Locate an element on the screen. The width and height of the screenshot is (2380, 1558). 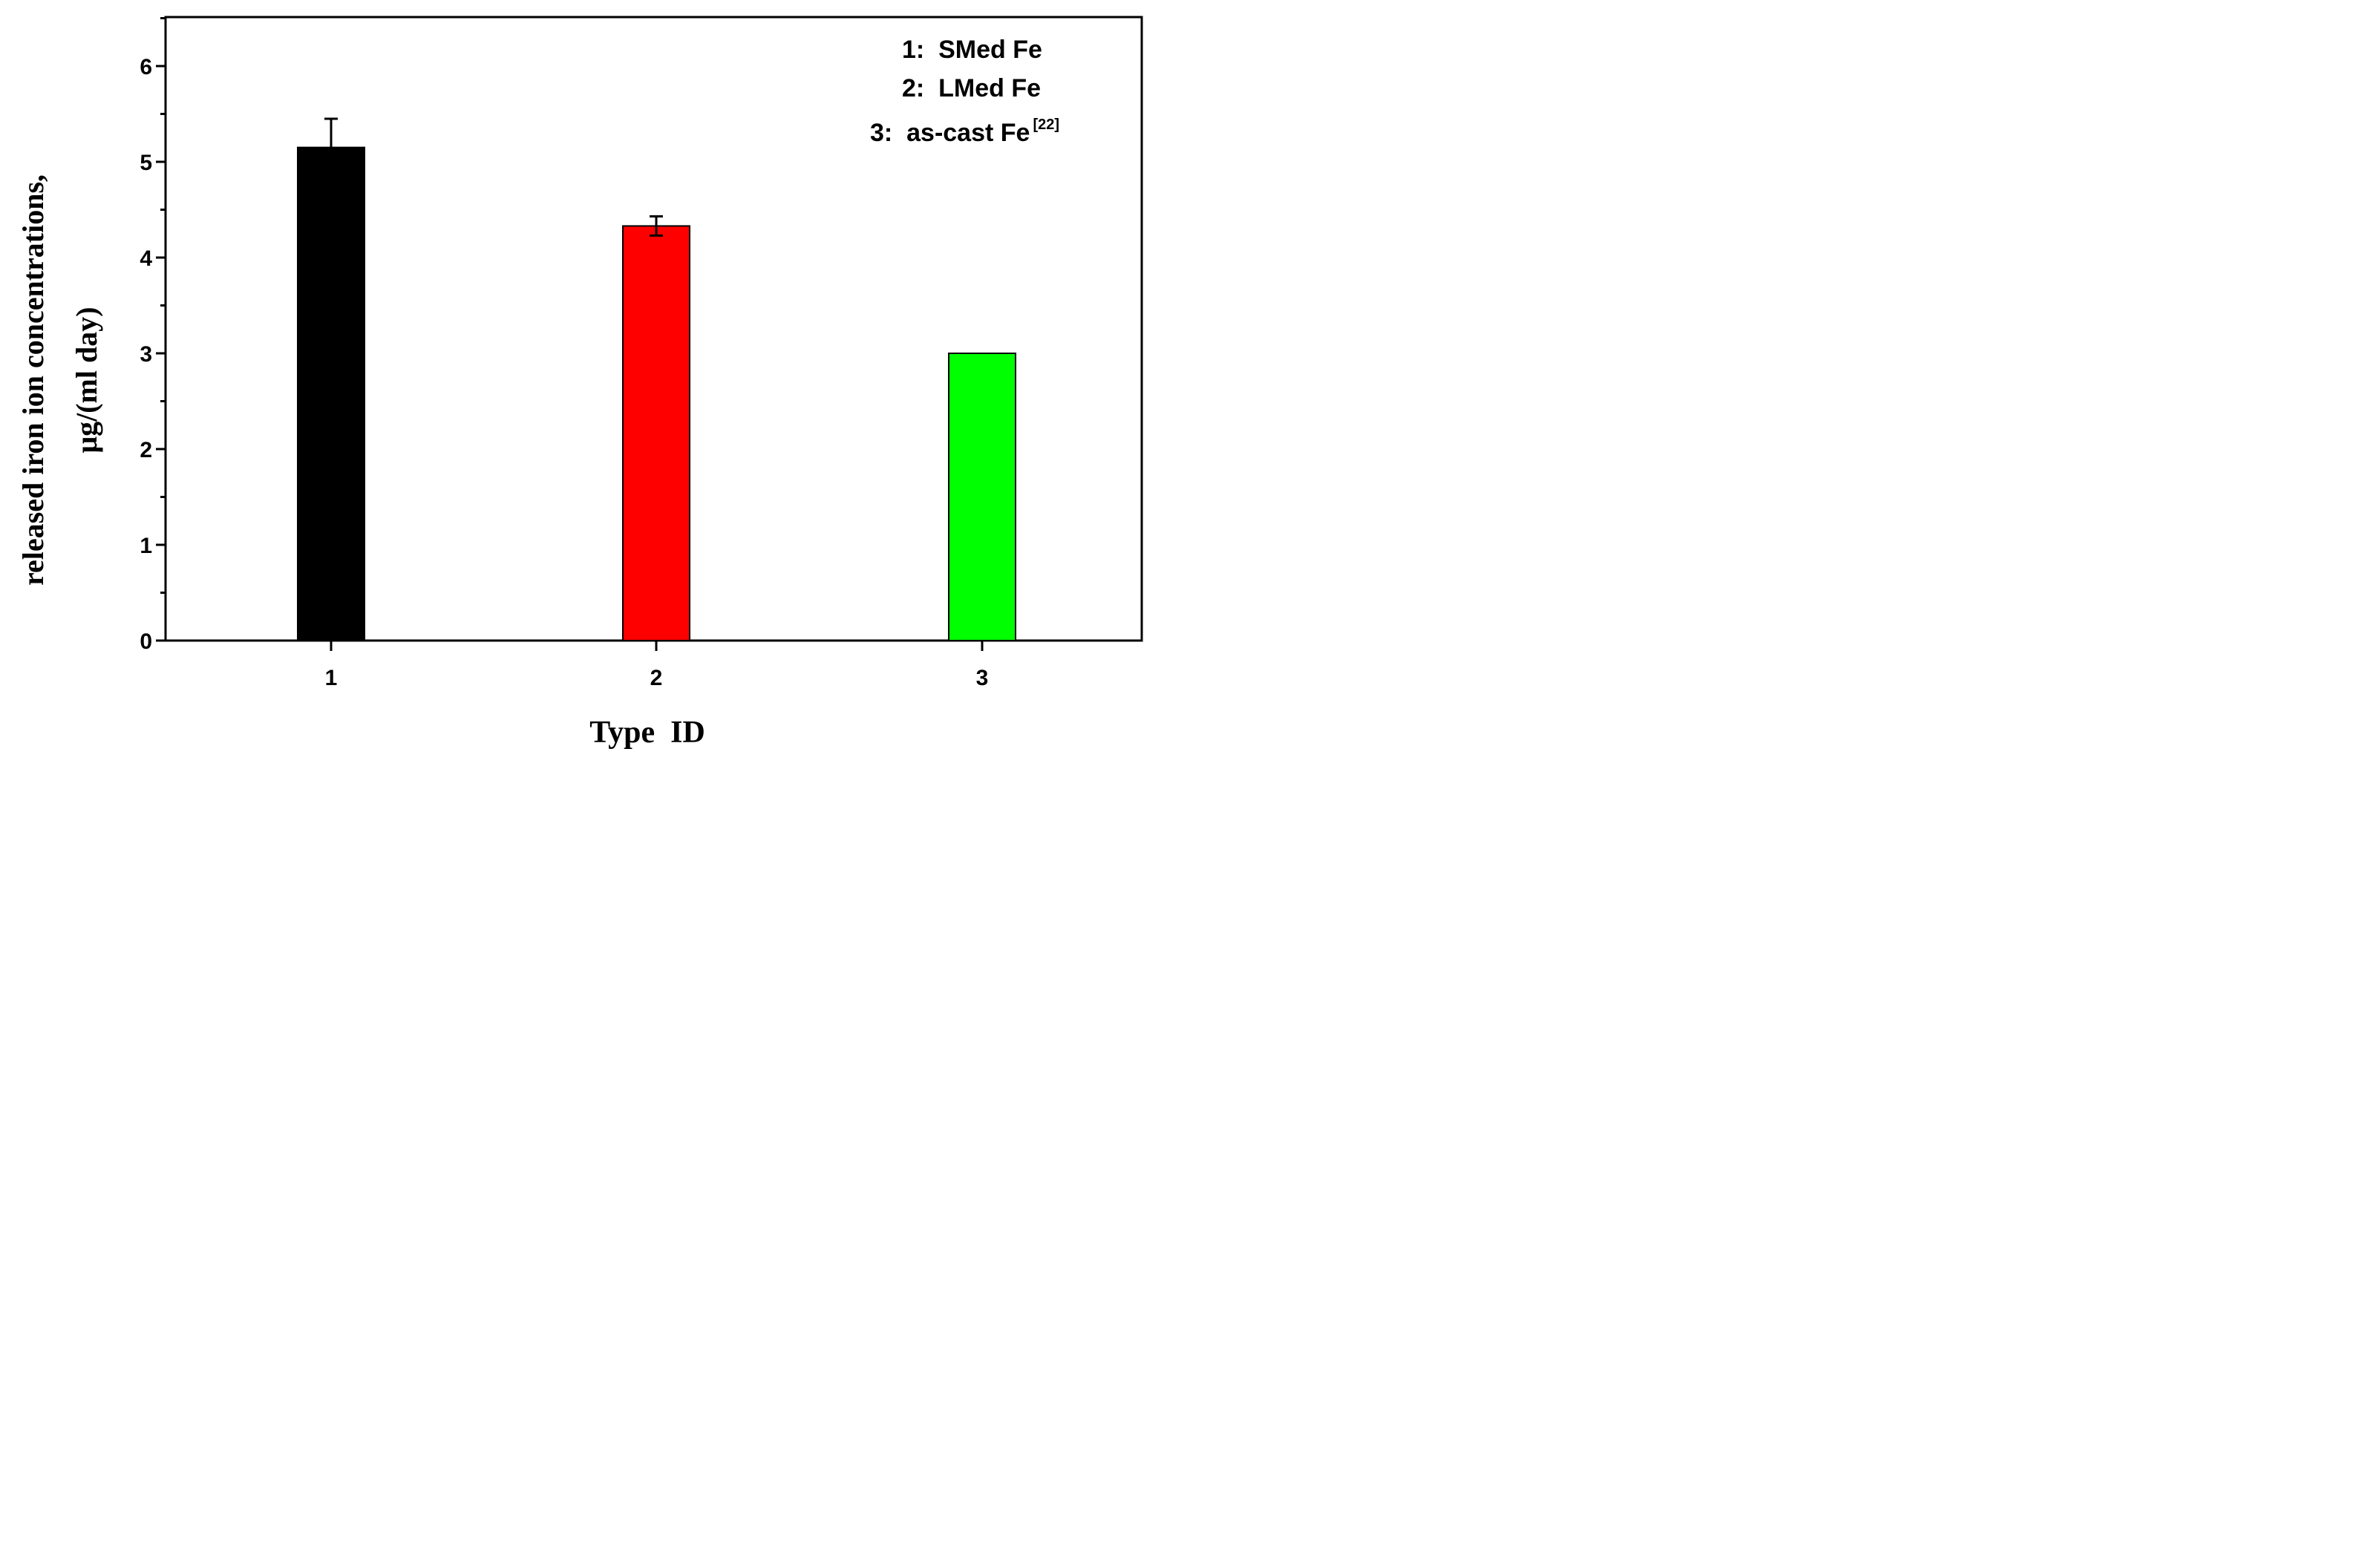
x-tick-label: 2 is located at coordinates (656, 678).